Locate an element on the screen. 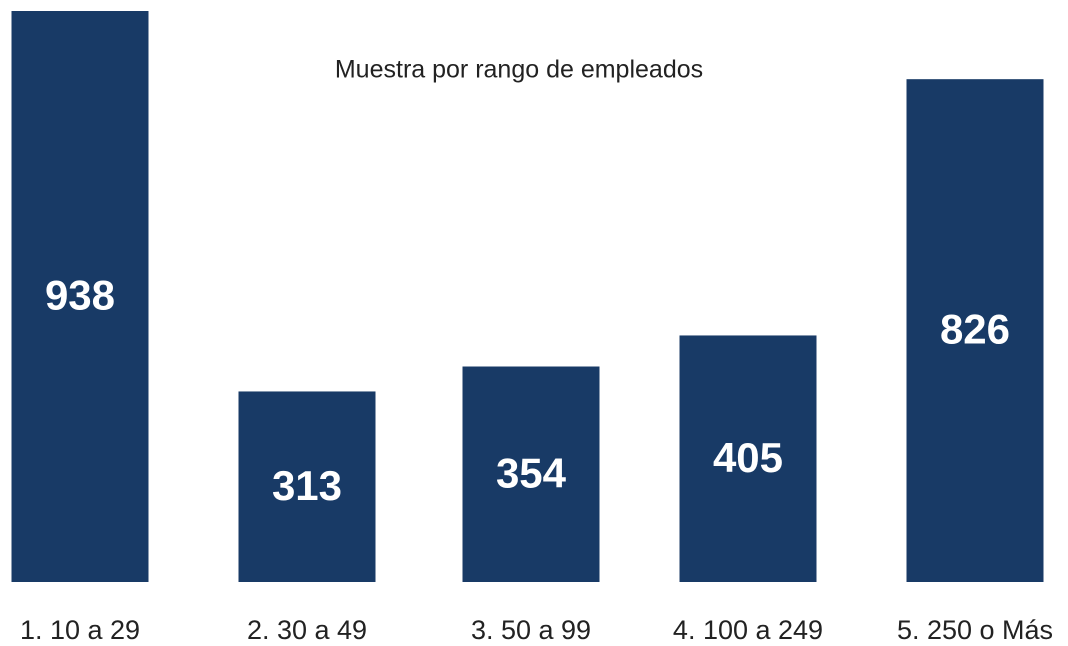  chart-title: Muestra por rango de empleados is located at coordinates (519, 70).